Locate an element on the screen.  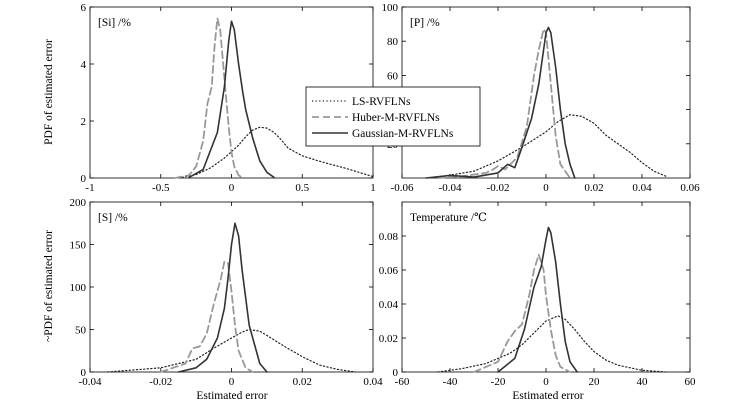
x-tick-label-si: -1 is located at coordinates (89, 188).